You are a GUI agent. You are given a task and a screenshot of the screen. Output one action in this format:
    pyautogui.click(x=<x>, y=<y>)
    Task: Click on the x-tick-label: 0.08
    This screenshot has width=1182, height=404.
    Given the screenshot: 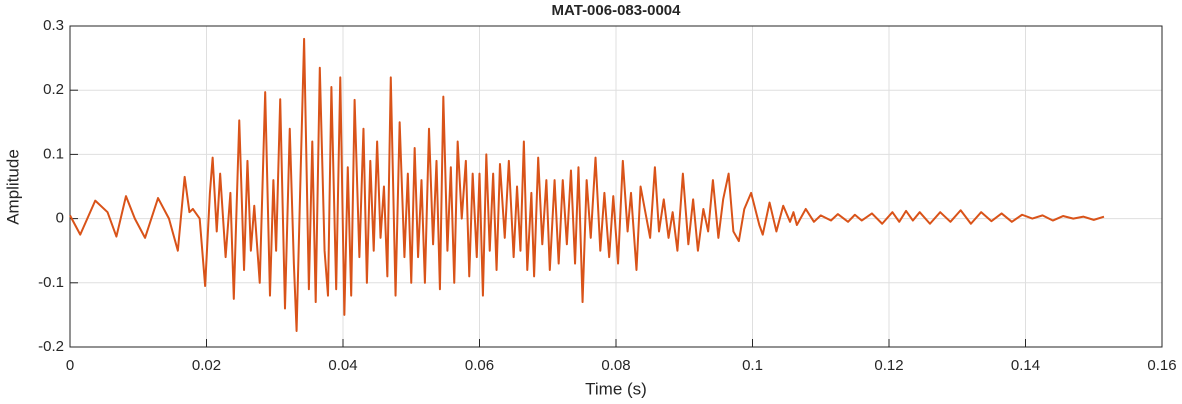 What is the action you would take?
    pyautogui.click(x=615, y=365)
    